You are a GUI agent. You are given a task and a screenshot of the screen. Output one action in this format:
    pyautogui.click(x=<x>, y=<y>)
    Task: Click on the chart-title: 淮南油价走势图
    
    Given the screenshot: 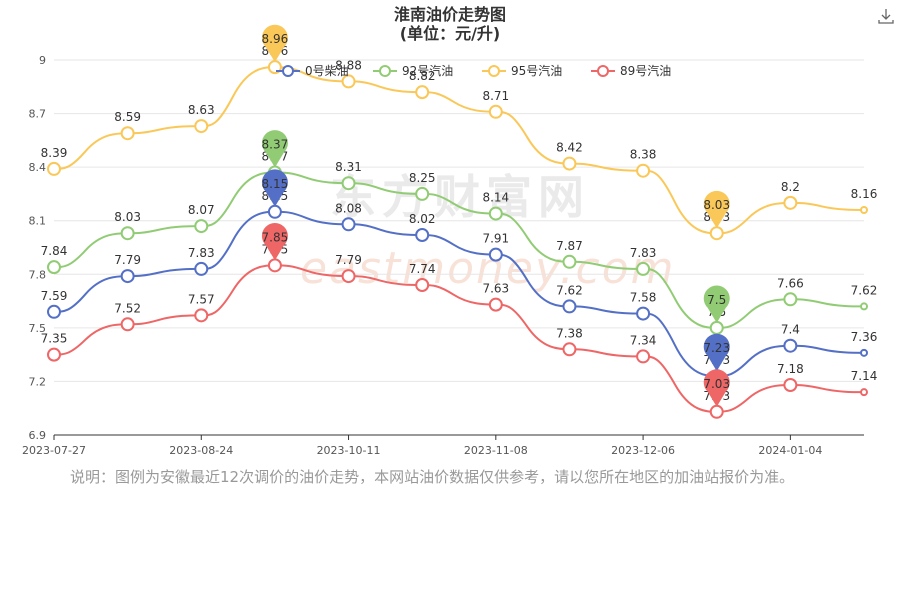 What is the action you would take?
    pyautogui.click(x=450, y=14)
    